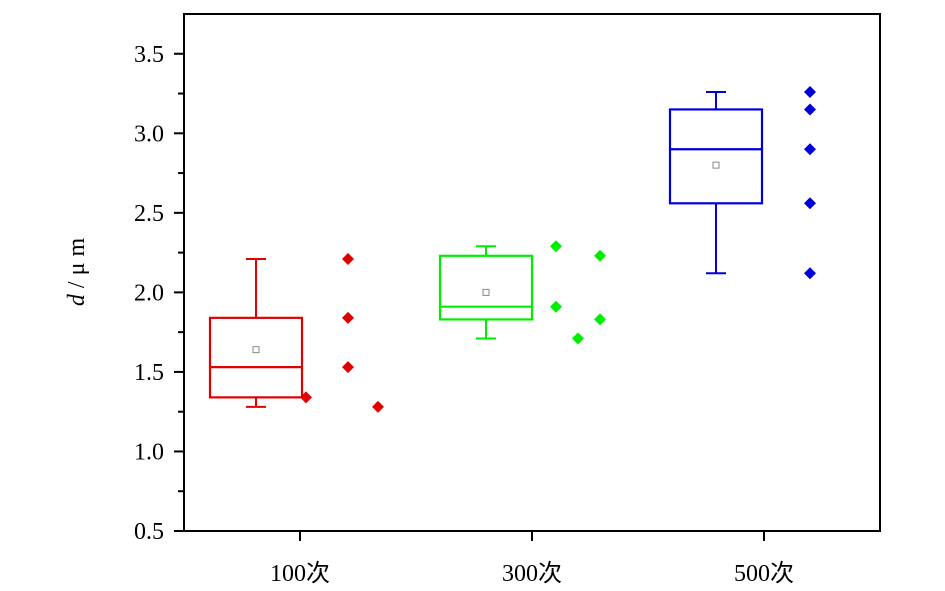 The width and height of the screenshot is (945, 591). What do you see at coordinates (149, 214) in the screenshot?
I see `y-tick-label: 2.5` at bounding box center [149, 214].